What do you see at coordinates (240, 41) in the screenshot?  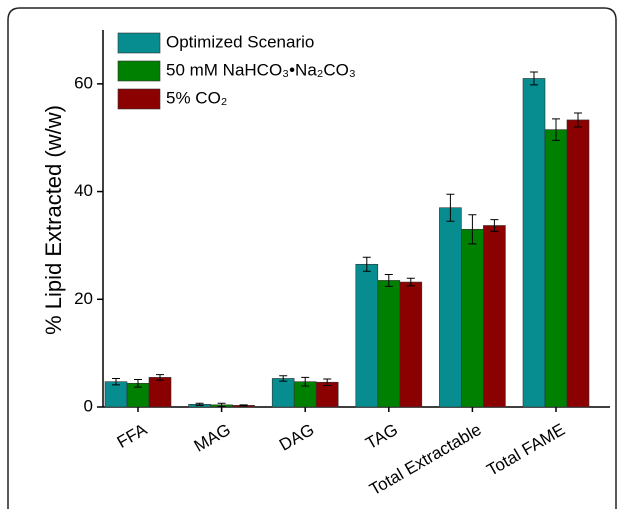 I see `legend-label: Optimized Scenario` at bounding box center [240, 41].